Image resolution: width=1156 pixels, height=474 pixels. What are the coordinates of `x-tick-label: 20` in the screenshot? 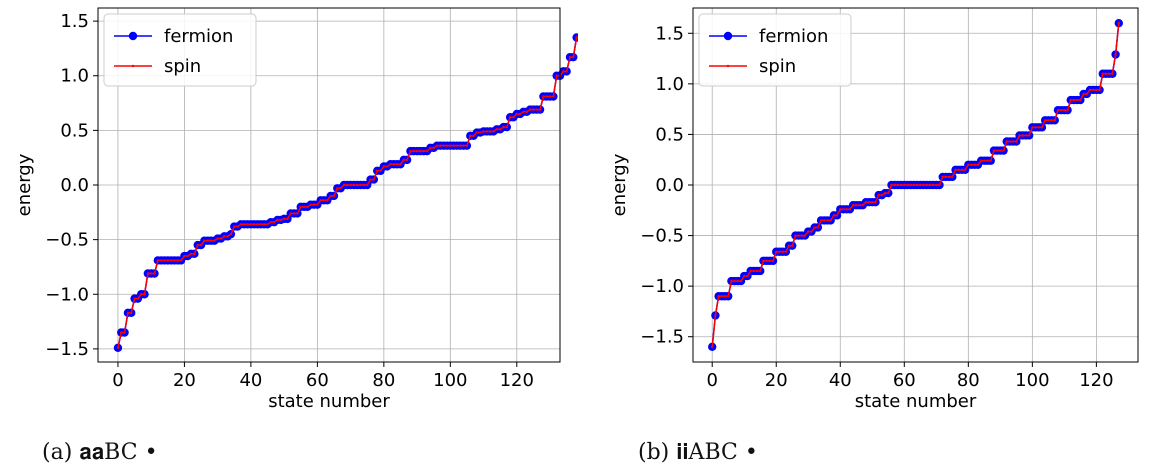 It's located at (184, 380).